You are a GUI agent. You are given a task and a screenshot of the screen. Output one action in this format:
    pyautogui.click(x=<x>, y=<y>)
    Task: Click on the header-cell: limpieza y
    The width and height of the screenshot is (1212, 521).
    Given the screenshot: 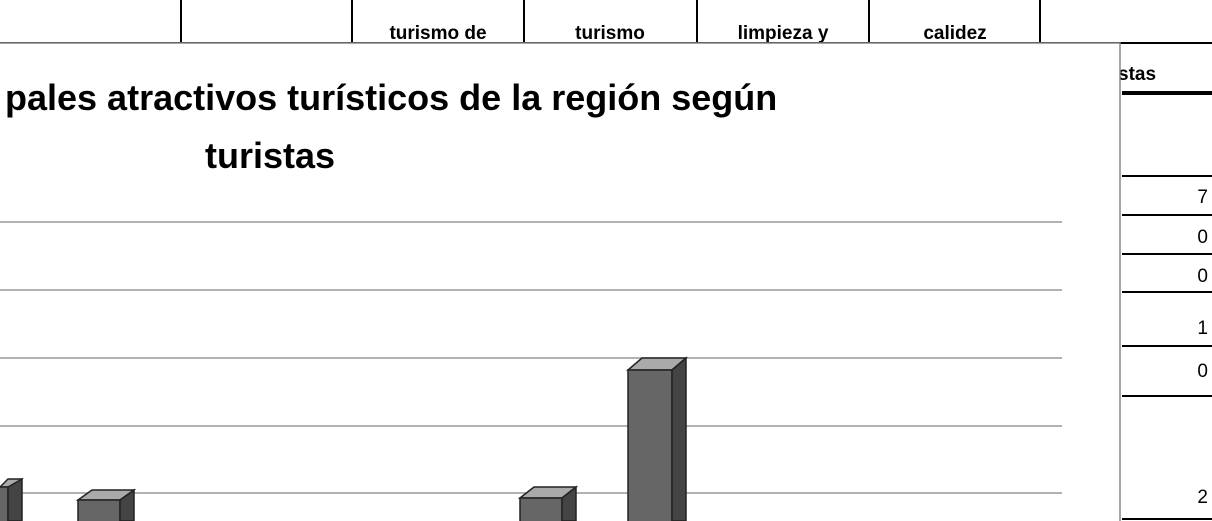 What is the action you would take?
    pyautogui.click(x=783, y=33)
    